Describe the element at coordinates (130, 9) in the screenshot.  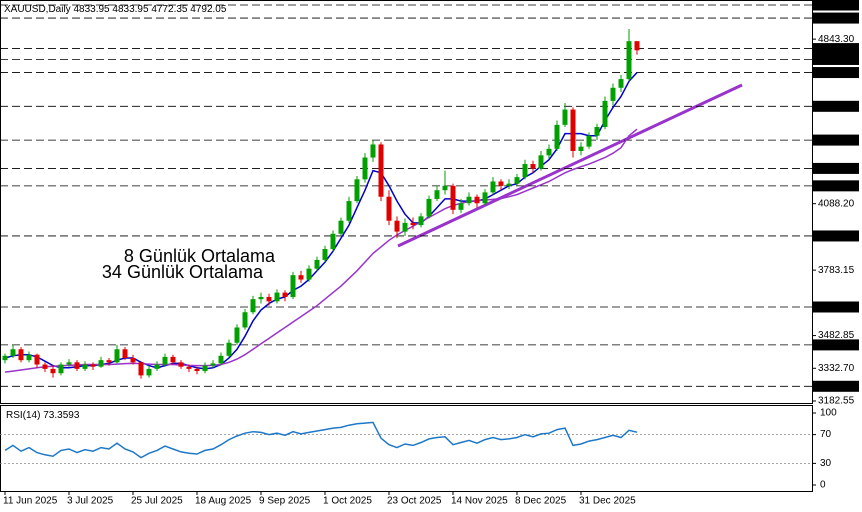
I see `ohlc-high: 4833.95` at that location.